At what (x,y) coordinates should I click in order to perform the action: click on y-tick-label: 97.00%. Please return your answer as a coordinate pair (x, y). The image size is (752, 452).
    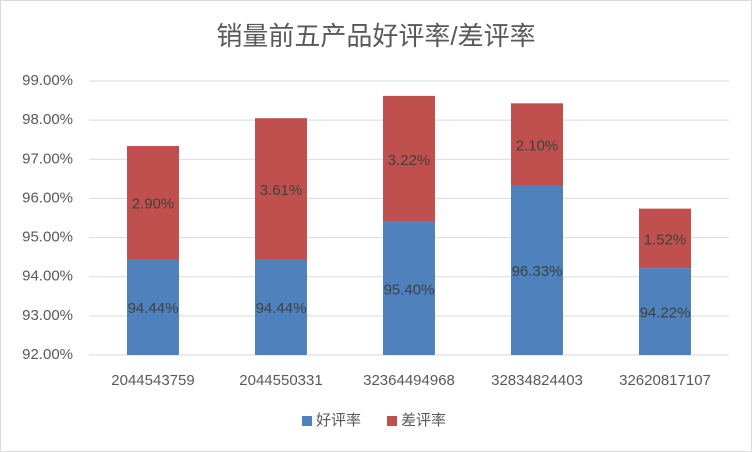
    Looking at the image, I should click on (47, 158).